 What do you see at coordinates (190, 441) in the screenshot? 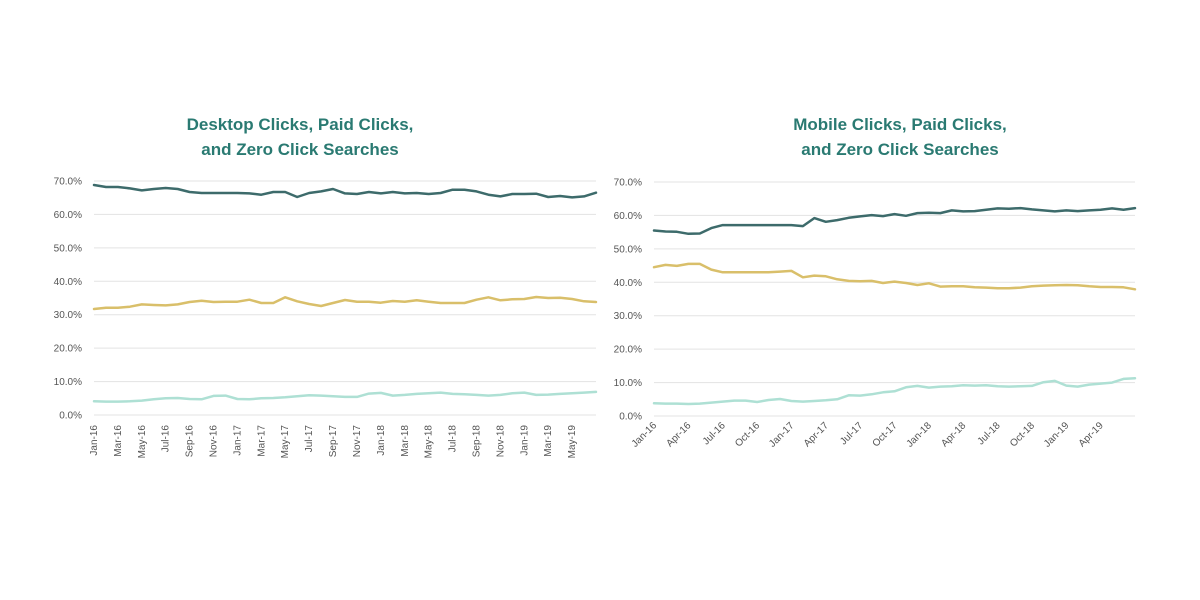
I see `x-tick-label: Sep-16` at bounding box center [190, 441].